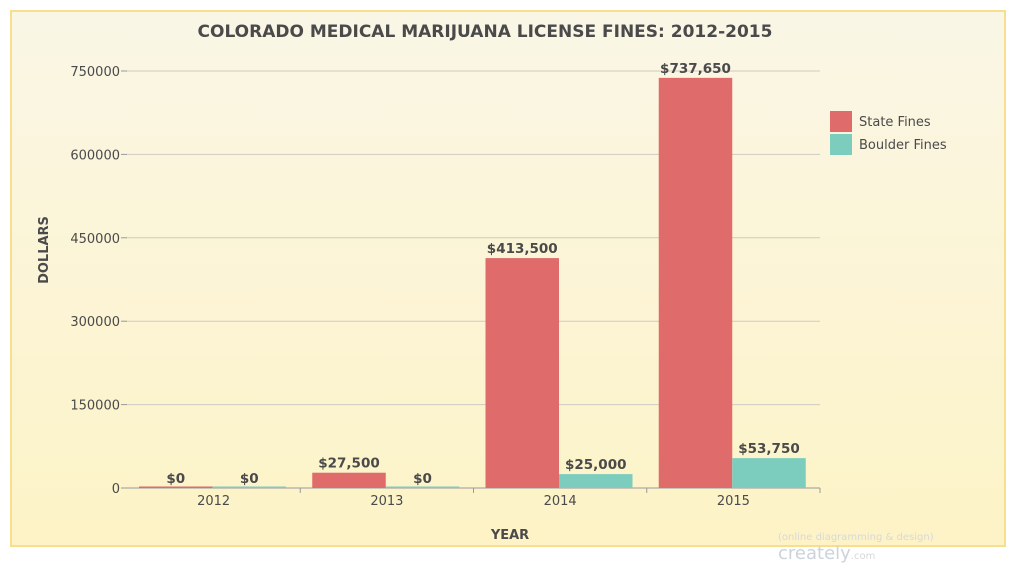 The image size is (1015, 564). I want to click on data-label: $53,750, so click(769, 449).